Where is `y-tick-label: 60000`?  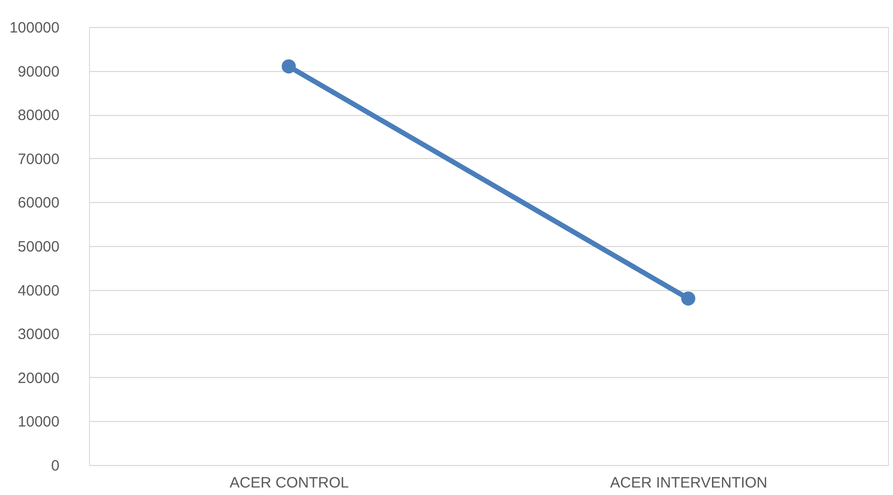
y-tick-label: 60000 is located at coordinates (39, 203).